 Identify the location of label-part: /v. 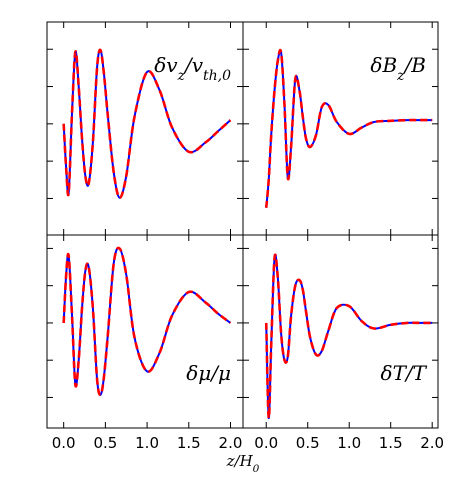
(193, 65).